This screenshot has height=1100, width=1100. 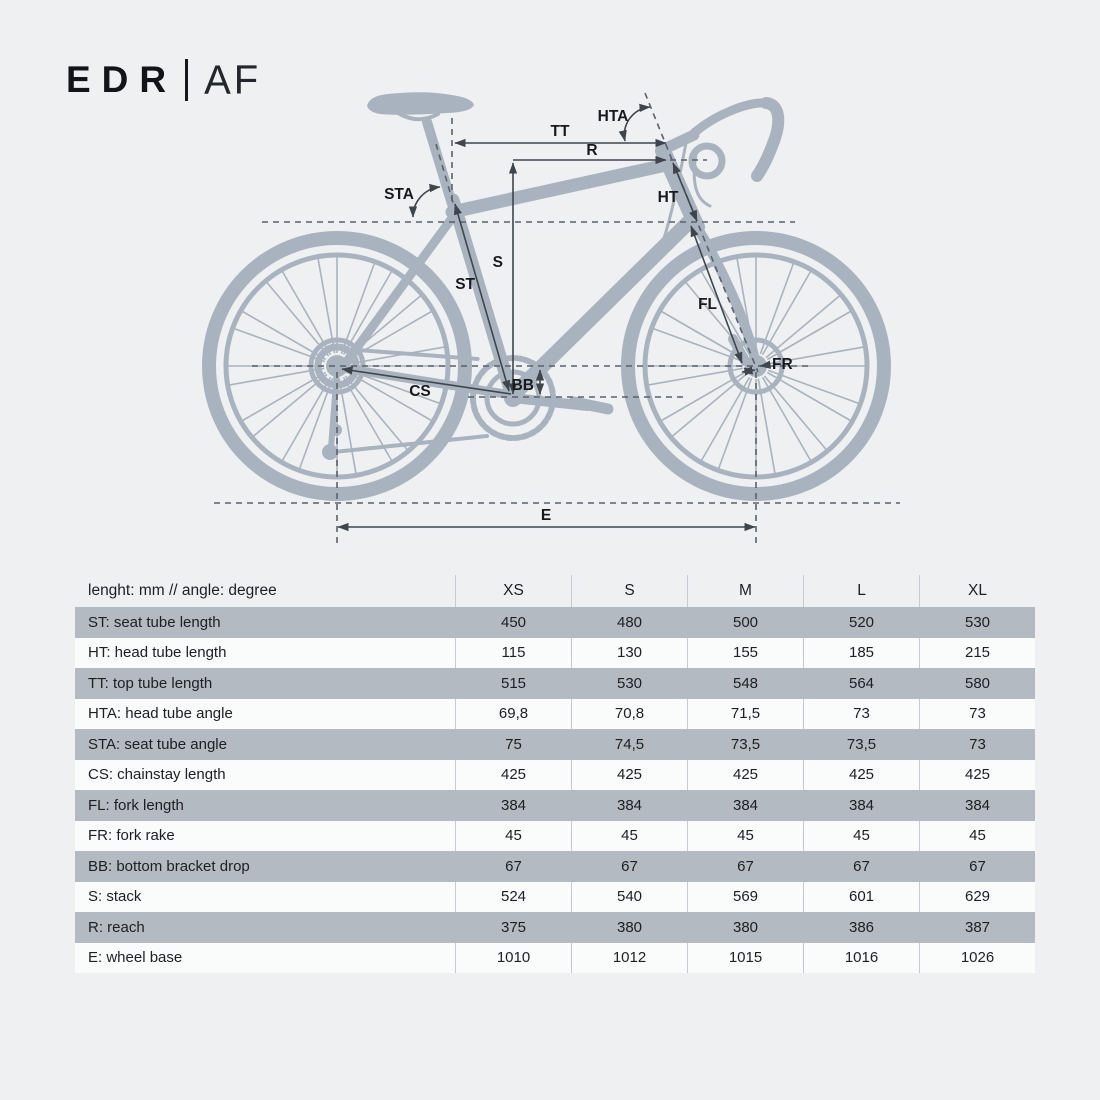 What do you see at coordinates (861, 927) in the screenshot?
I see `value-cell: 386` at bounding box center [861, 927].